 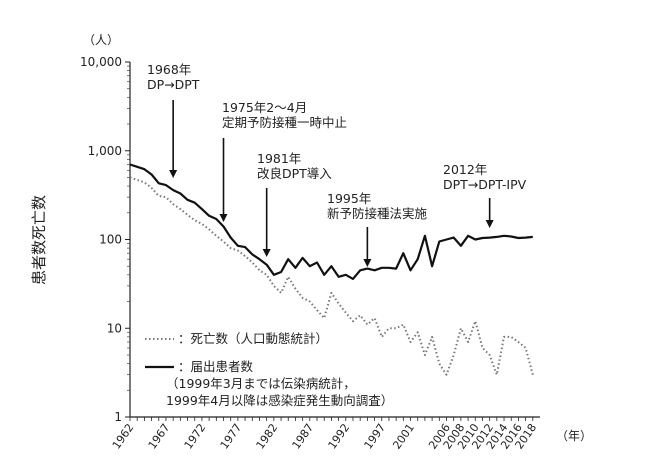 What do you see at coordinates (574, 436) in the screenshot?
I see `x-unit-label: （年）` at bounding box center [574, 436].